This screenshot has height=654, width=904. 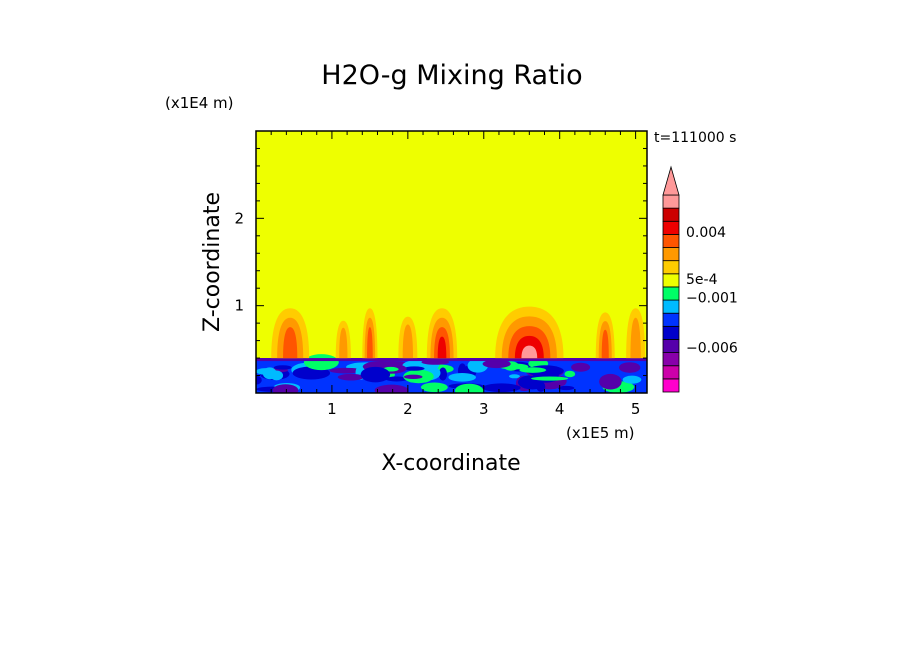 What do you see at coordinates (560, 409) in the screenshot?
I see `x-tick-label: 4` at bounding box center [560, 409].